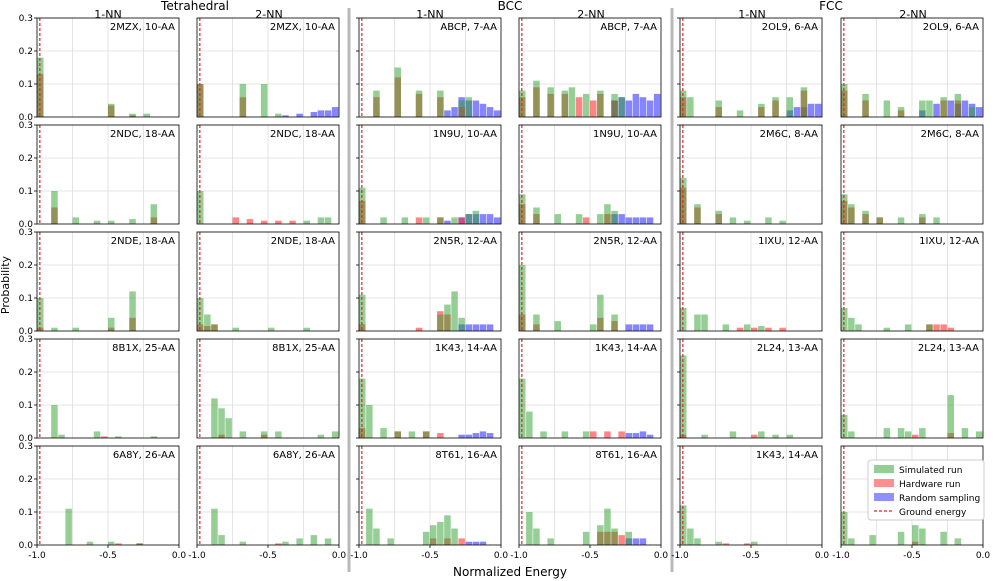  I want to click on histogram-panel: 1K43, 14-AA -1.0 -0.5 0.0, so click(750, 503).